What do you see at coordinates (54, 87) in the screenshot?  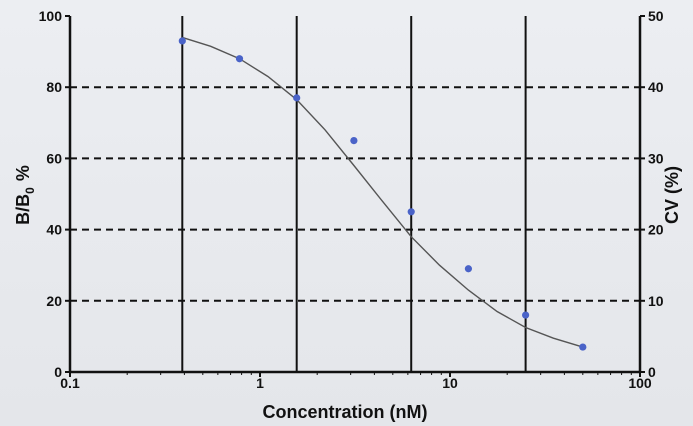 I see `y-tick-label: 80` at bounding box center [54, 87].